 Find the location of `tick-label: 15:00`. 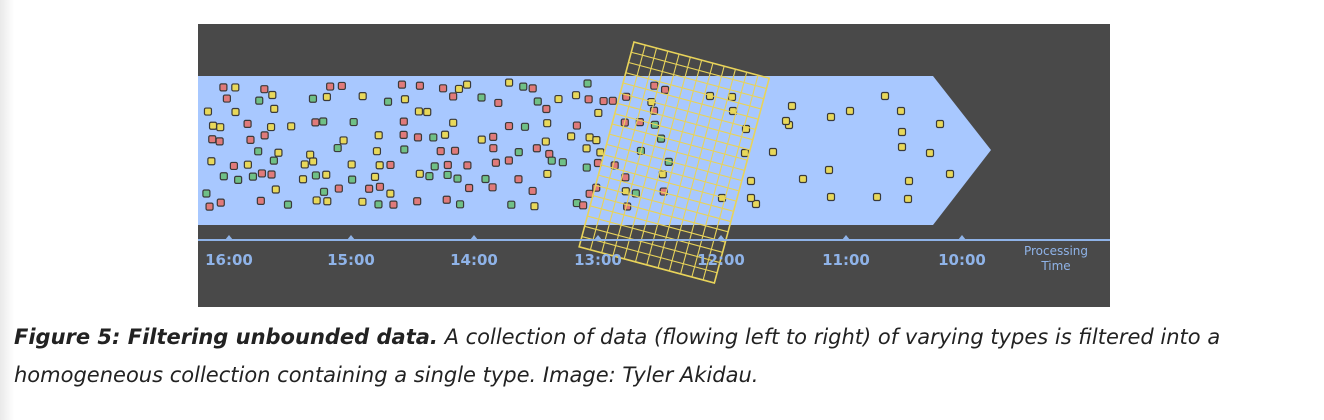

tick-label: 15:00 is located at coordinates (351, 260).